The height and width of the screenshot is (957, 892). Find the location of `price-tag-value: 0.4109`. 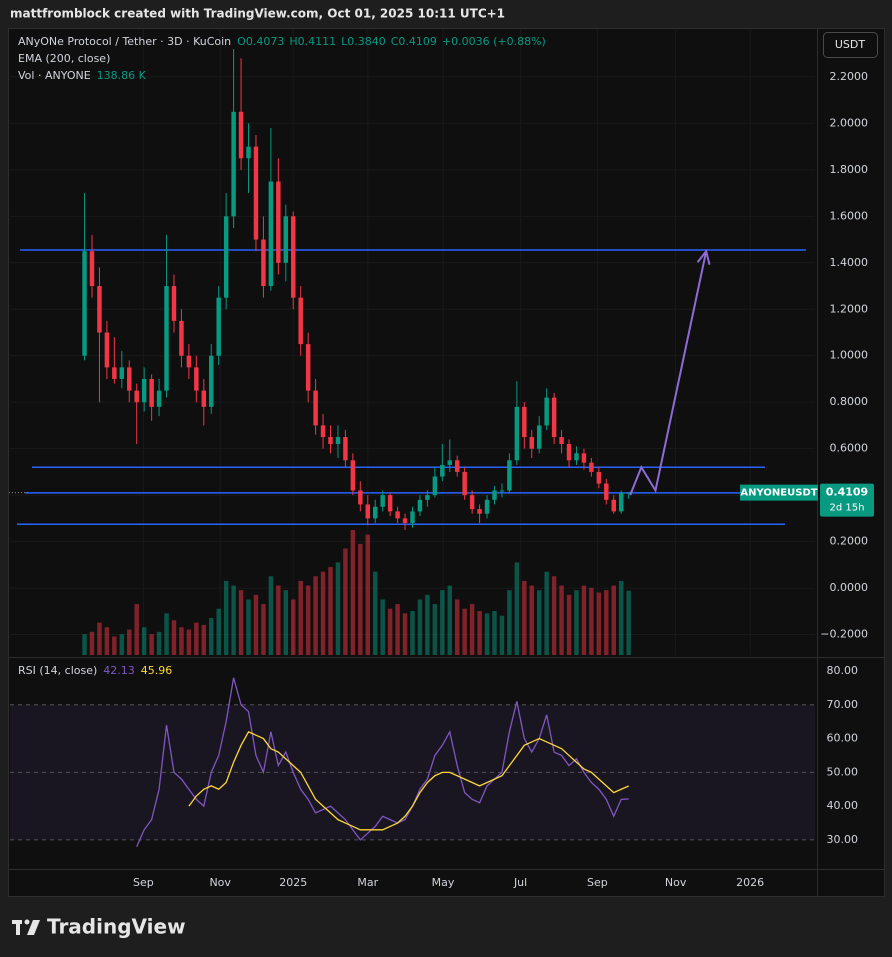

price-tag-value: 0.4109 is located at coordinates (847, 492).